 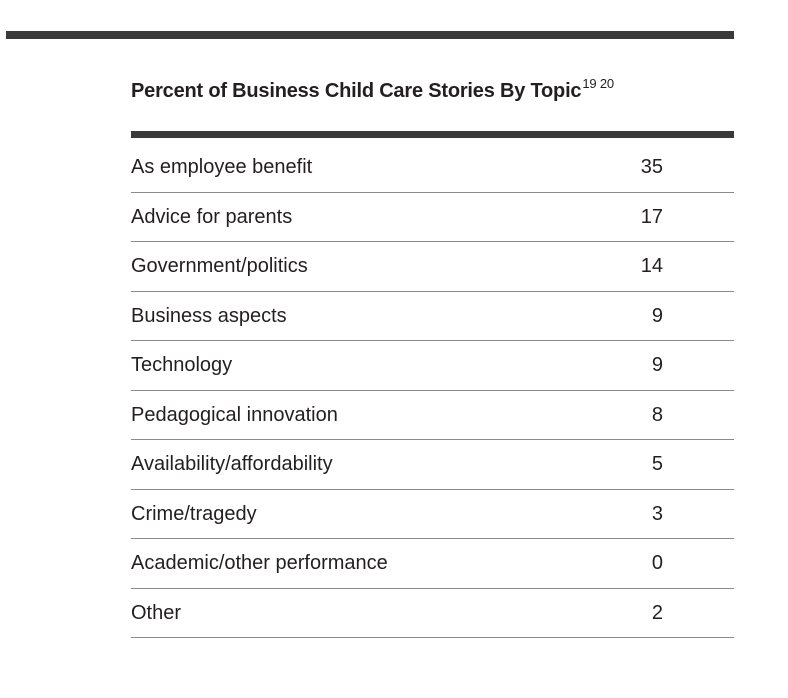 I want to click on row-label: Government/politics, so click(x=219, y=266).